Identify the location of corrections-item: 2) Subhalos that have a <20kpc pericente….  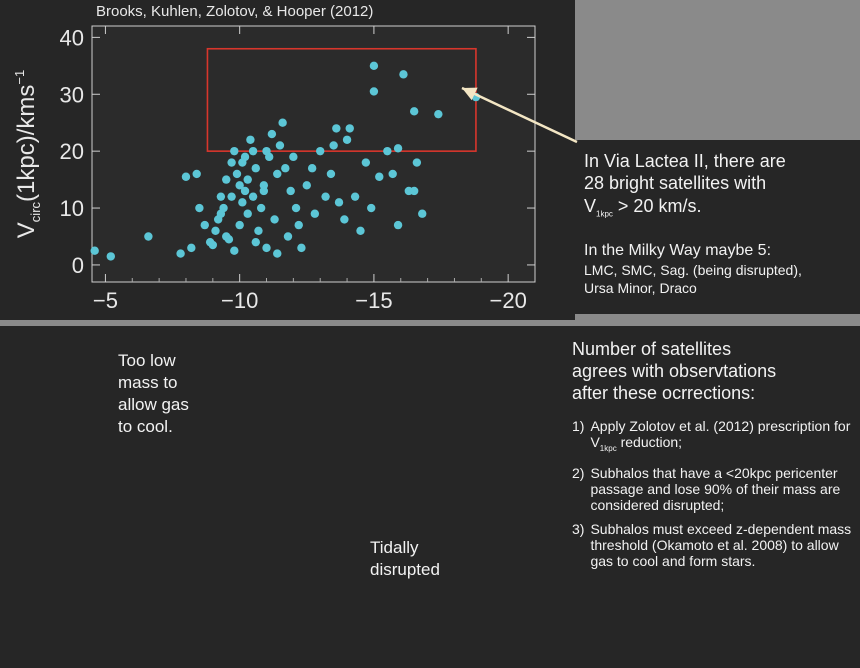
(706, 488).